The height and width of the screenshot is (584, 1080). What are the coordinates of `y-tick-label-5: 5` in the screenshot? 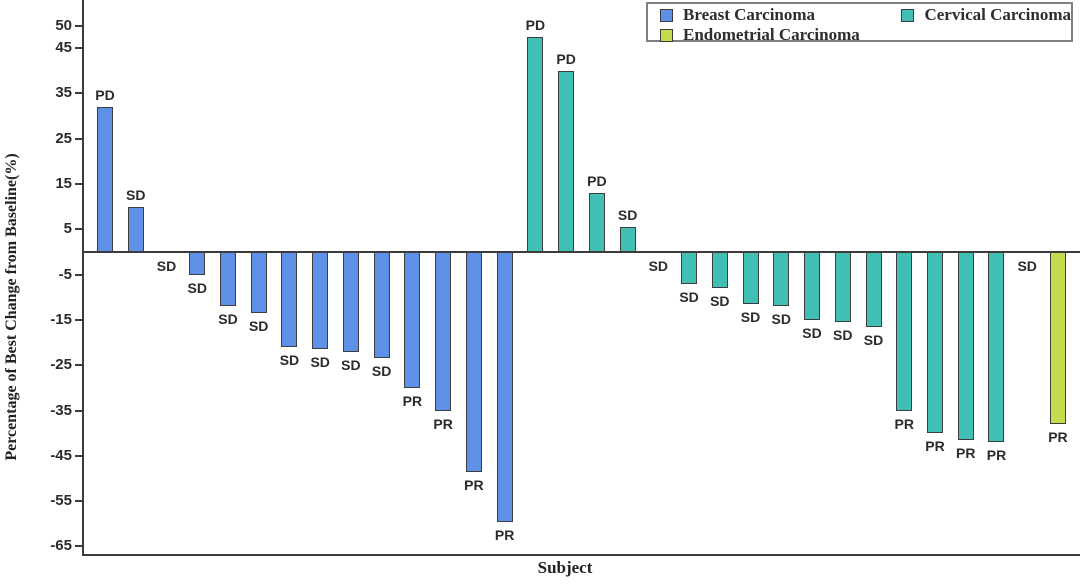 It's located at (67, 229).